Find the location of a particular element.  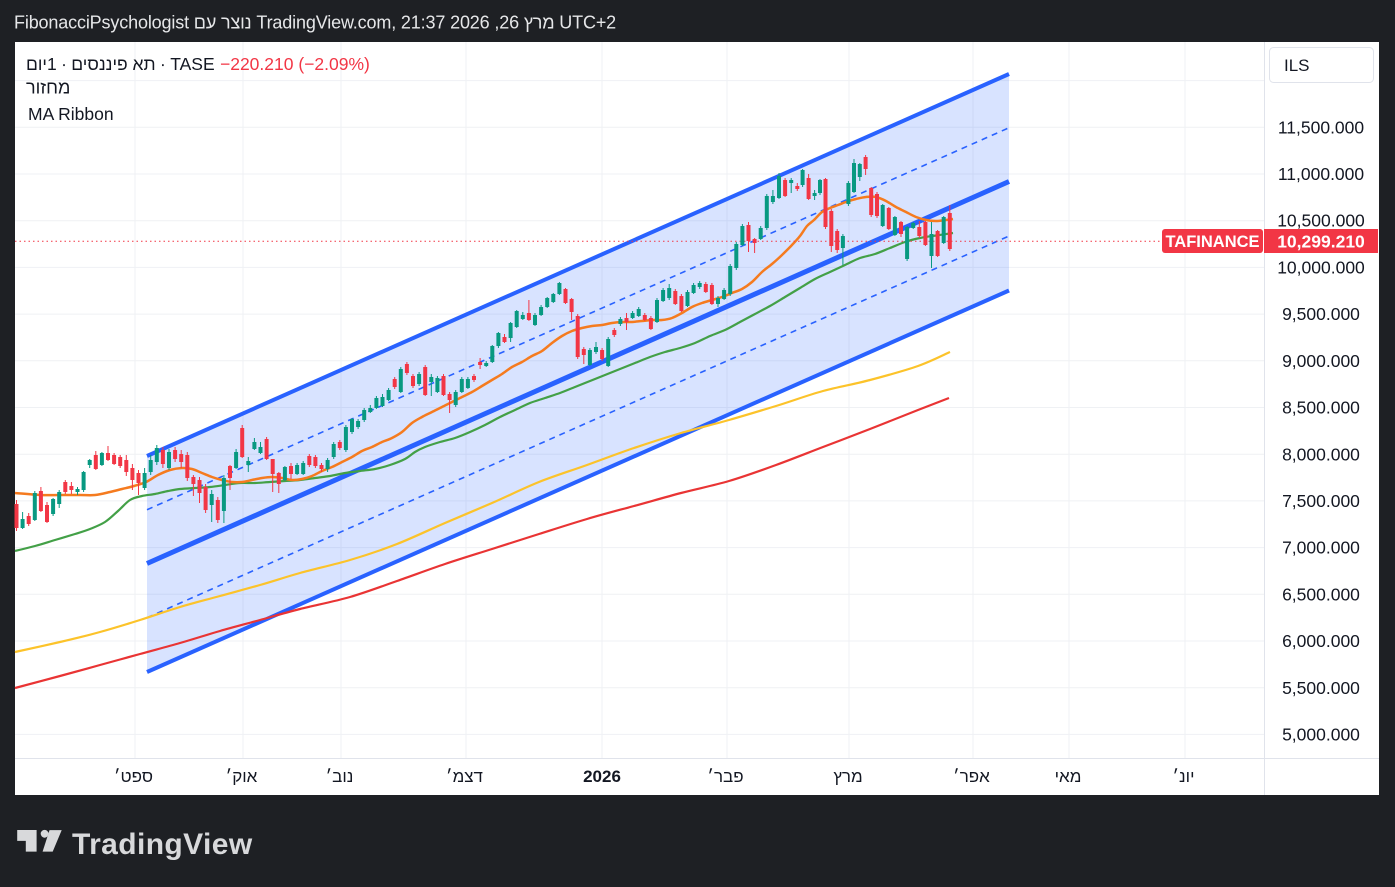

svg-text: 8,500.000 is located at coordinates (1321, 408).